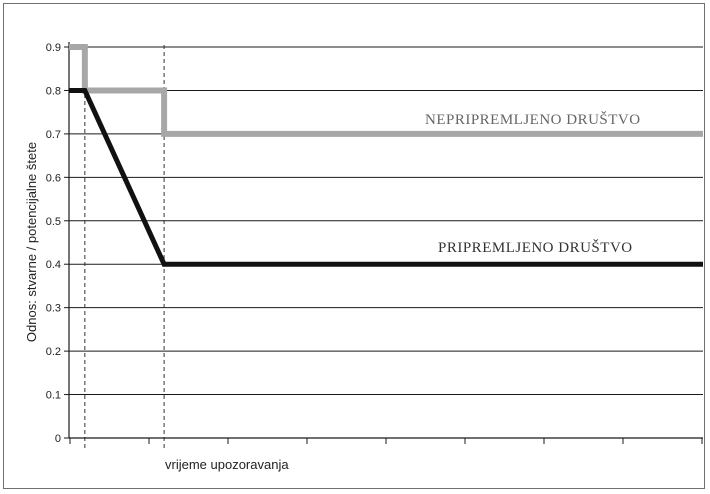  Describe the element at coordinates (53, 135) in the screenshot. I see `y-tick-label: 0.7` at that location.